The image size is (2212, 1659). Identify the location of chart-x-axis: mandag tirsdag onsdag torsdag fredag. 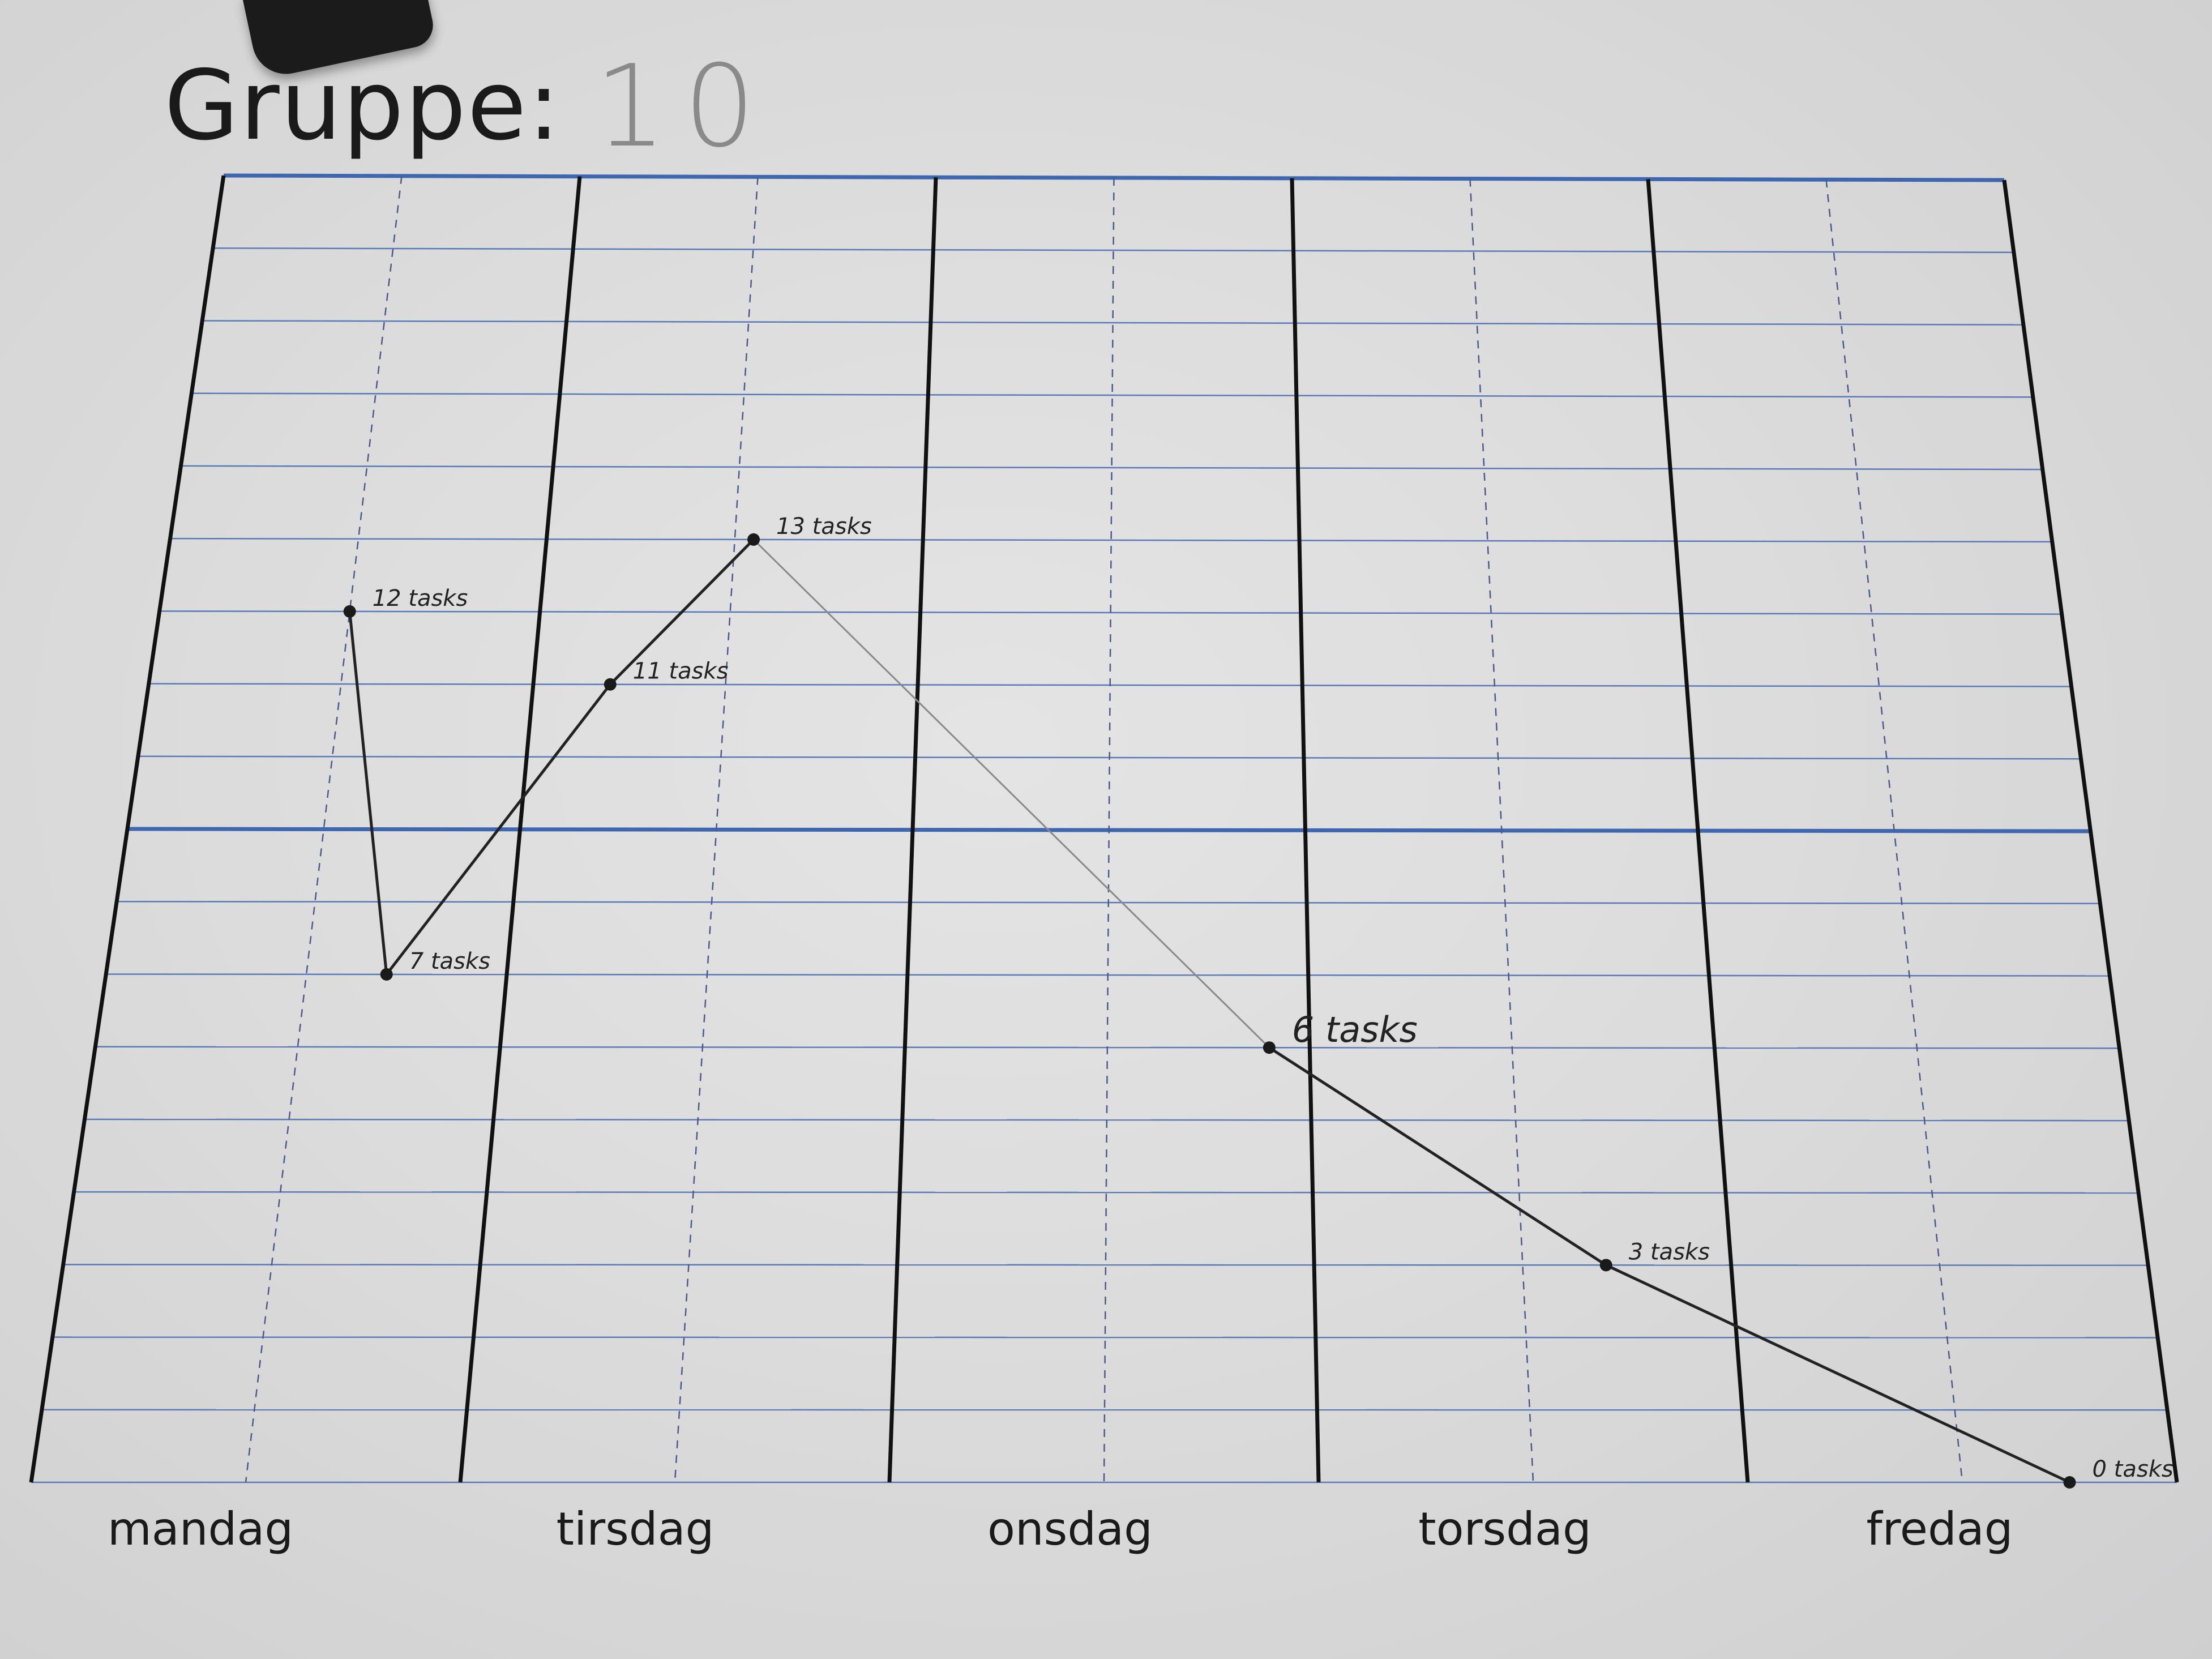
(1060, 1529).